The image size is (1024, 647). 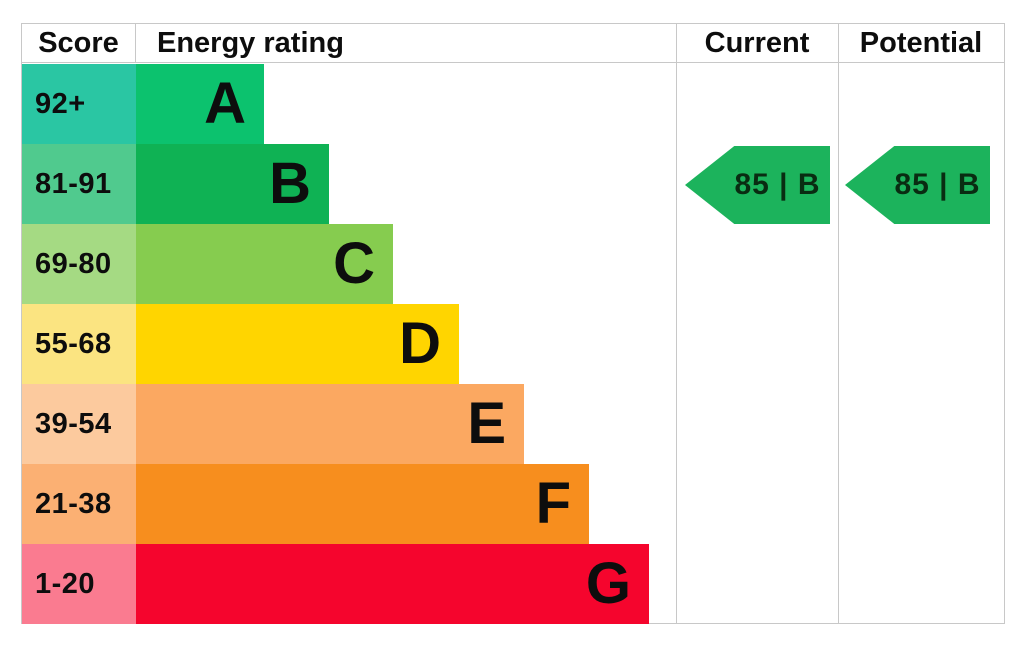 I want to click on score-range-a: 92+, so click(x=79, y=104).